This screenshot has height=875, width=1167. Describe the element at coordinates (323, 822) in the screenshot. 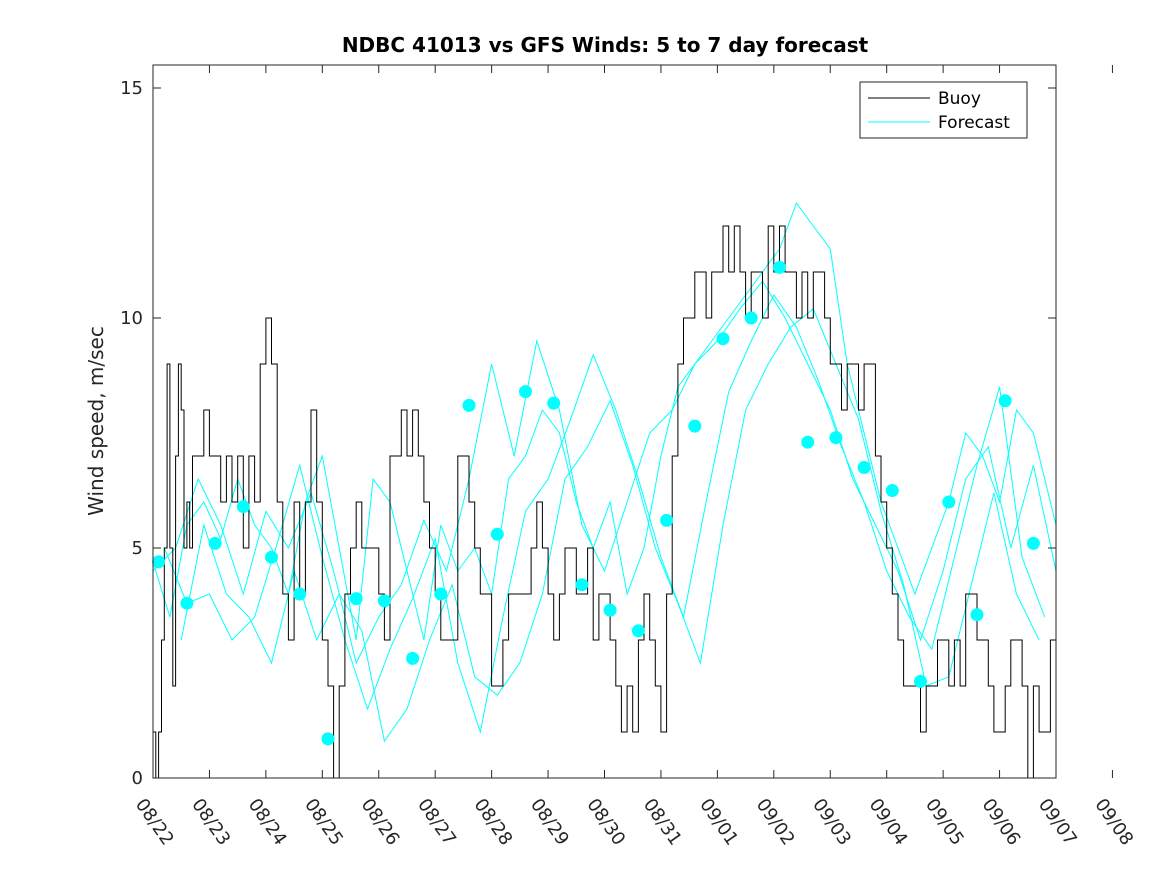

I see `x-tick-label: 08/25` at that location.